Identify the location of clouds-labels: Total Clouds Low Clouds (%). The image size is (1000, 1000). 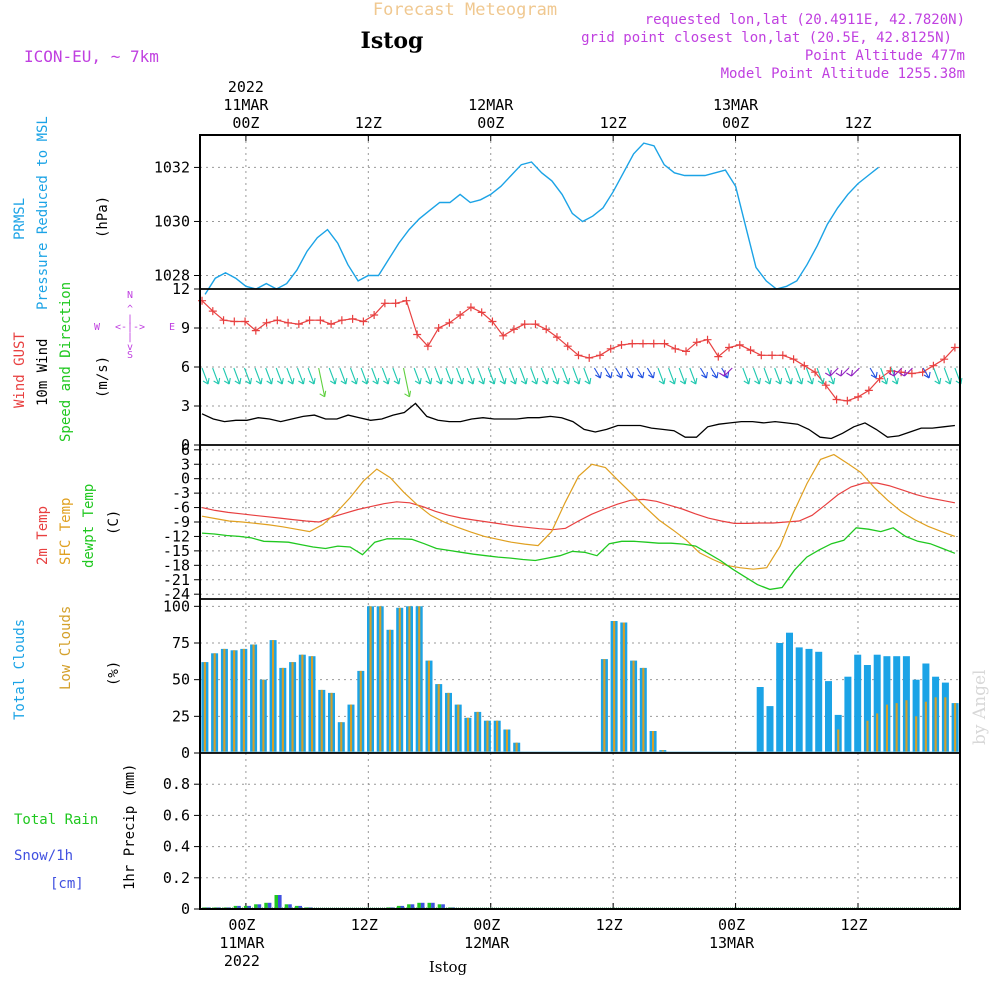
(67, 663).